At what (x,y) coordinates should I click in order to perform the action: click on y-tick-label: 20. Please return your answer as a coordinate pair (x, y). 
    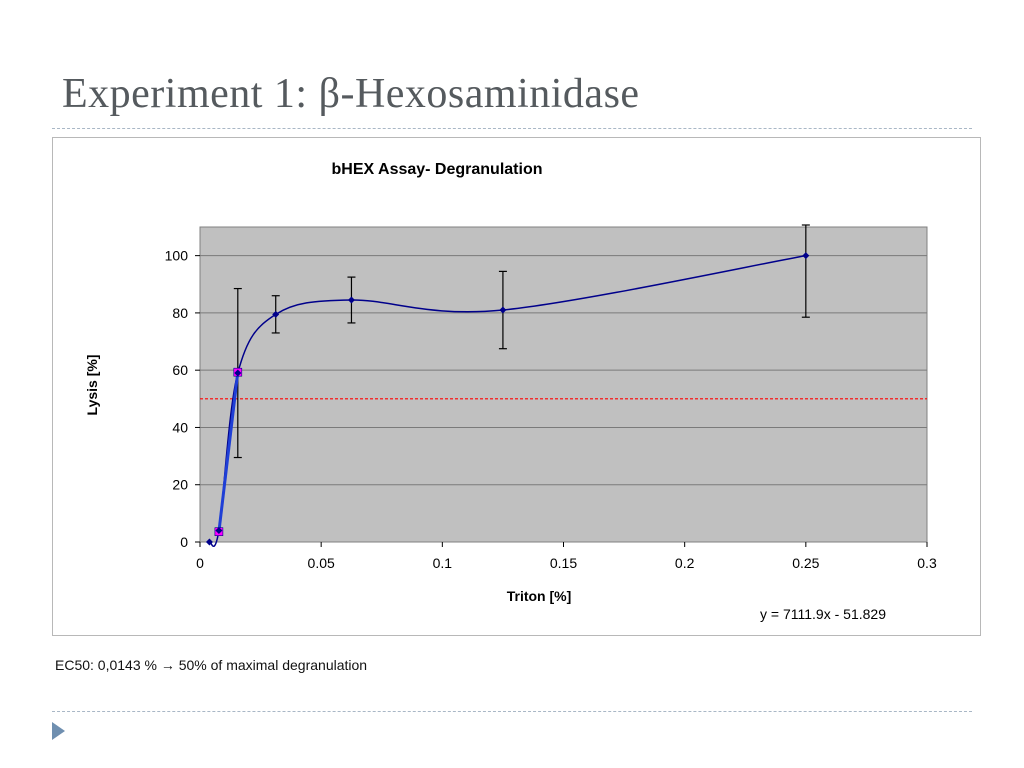
    Looking at the image, I should click on (180, 485).